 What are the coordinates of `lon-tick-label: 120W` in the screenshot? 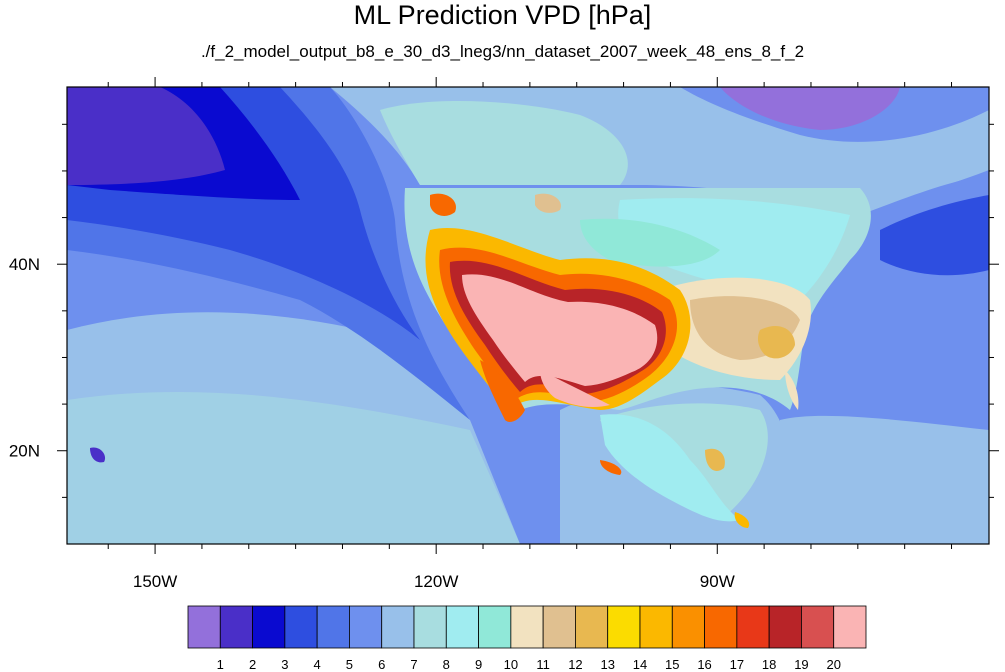 It's located at (436, 581).